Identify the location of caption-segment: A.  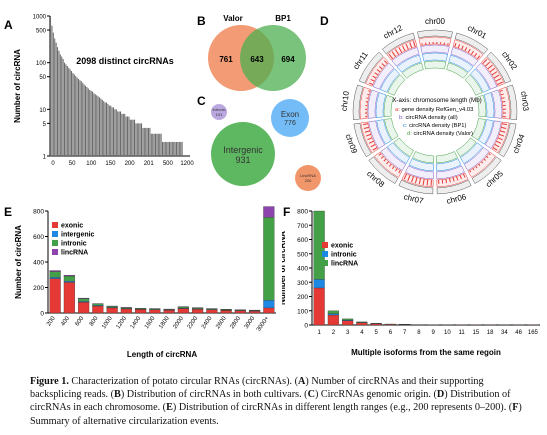
(302, 381).